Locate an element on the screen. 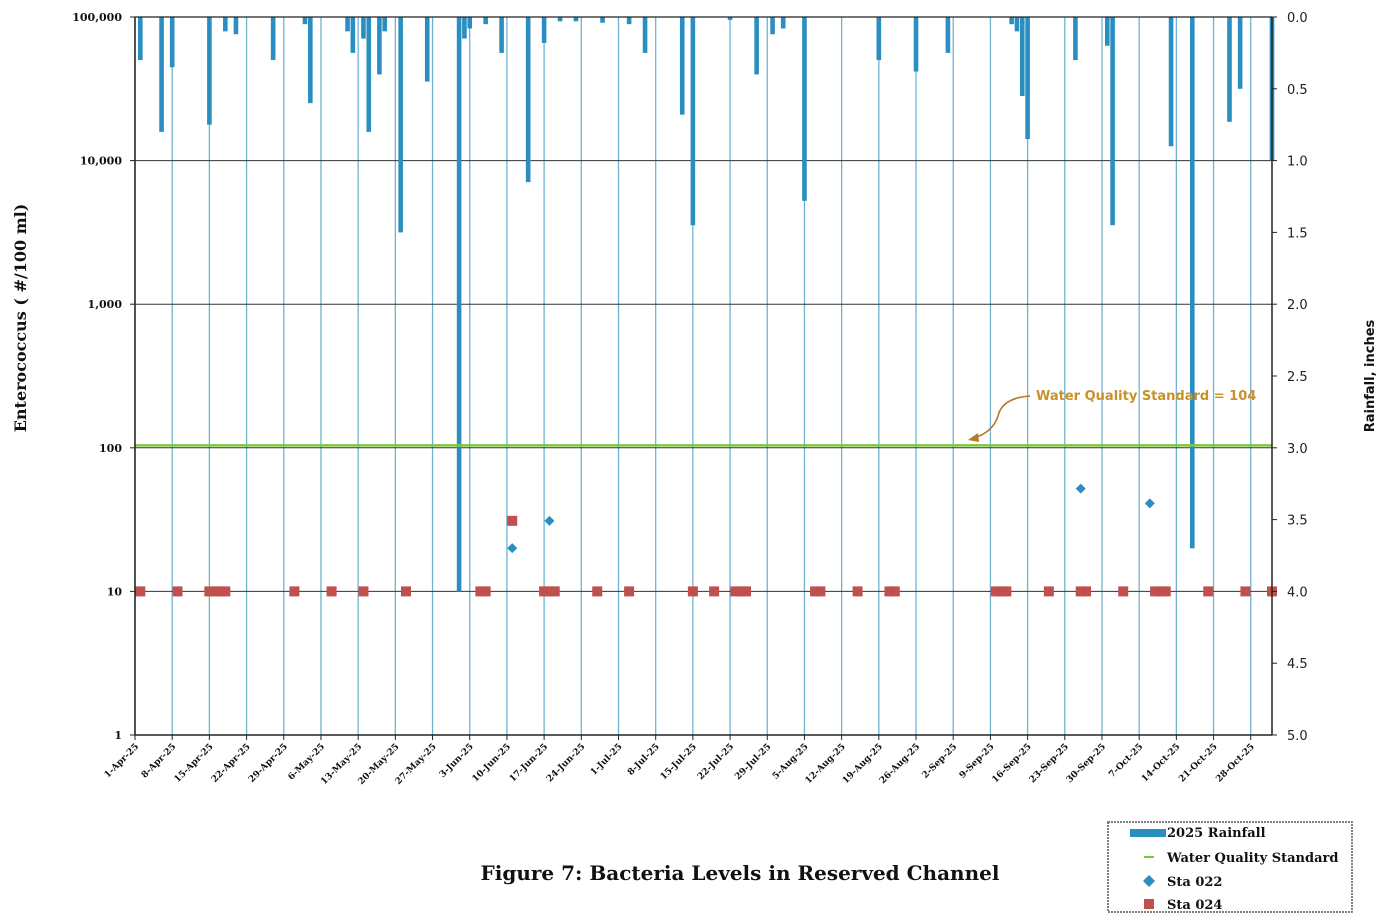 This screenshot has width=1388, height=915. legend-sta022-label: Sta 022 is located at coordinates (1194, 882).